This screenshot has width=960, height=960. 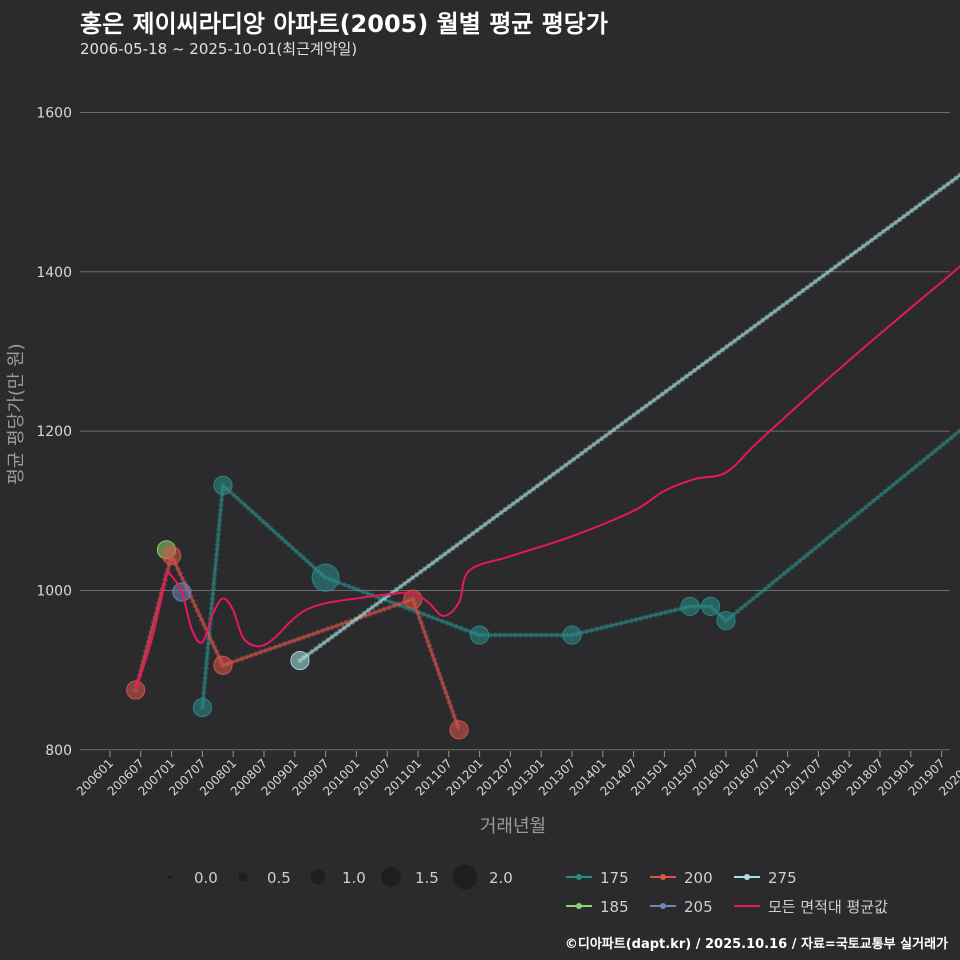 What do you see at coordinates (828, 907) in the screenshot?
I see `legend-label-모든 면적대 평균값: 모든 면적대 평균값` at bounding box center [828, 907].